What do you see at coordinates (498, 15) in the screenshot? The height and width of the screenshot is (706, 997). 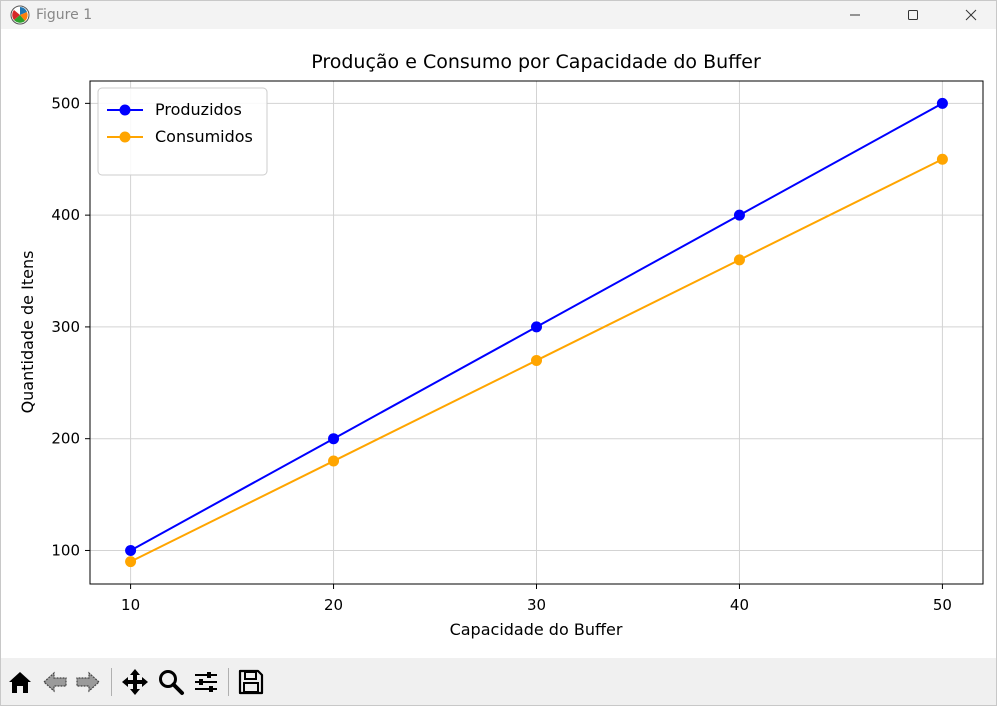 I see `title-bar: Figure 1` at bounding box center [498, 15].